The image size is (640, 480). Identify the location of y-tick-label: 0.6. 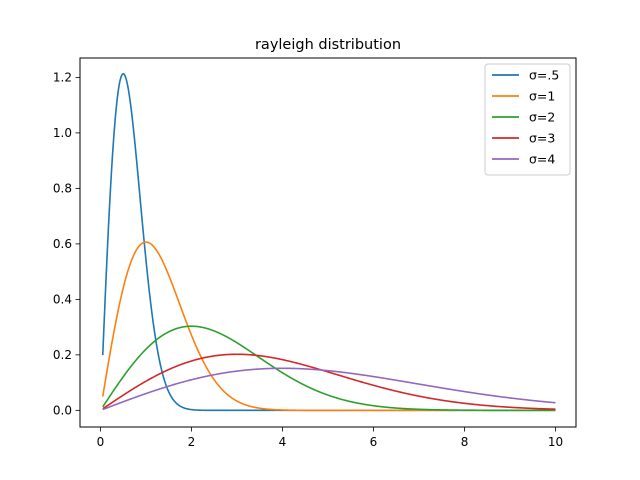
(62, 244).